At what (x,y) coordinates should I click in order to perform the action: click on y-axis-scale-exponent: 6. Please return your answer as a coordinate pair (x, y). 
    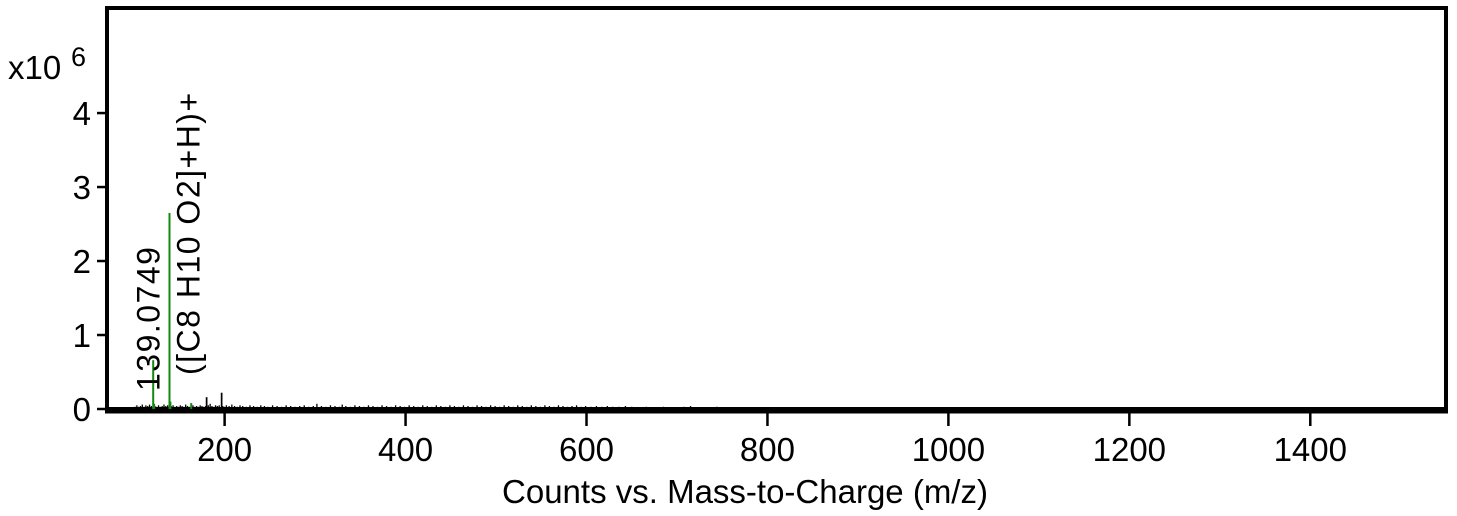
    Looking at the image, I should click on (78, 57).